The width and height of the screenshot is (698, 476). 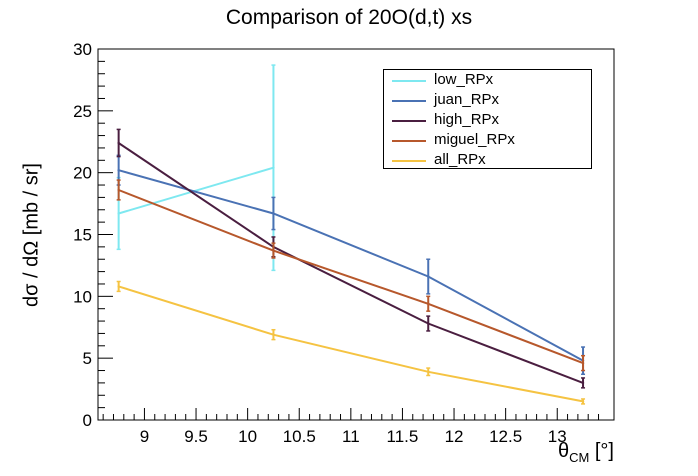 I want to click on legend-label-juan: juan_RPx, so click(x=467, y=99).